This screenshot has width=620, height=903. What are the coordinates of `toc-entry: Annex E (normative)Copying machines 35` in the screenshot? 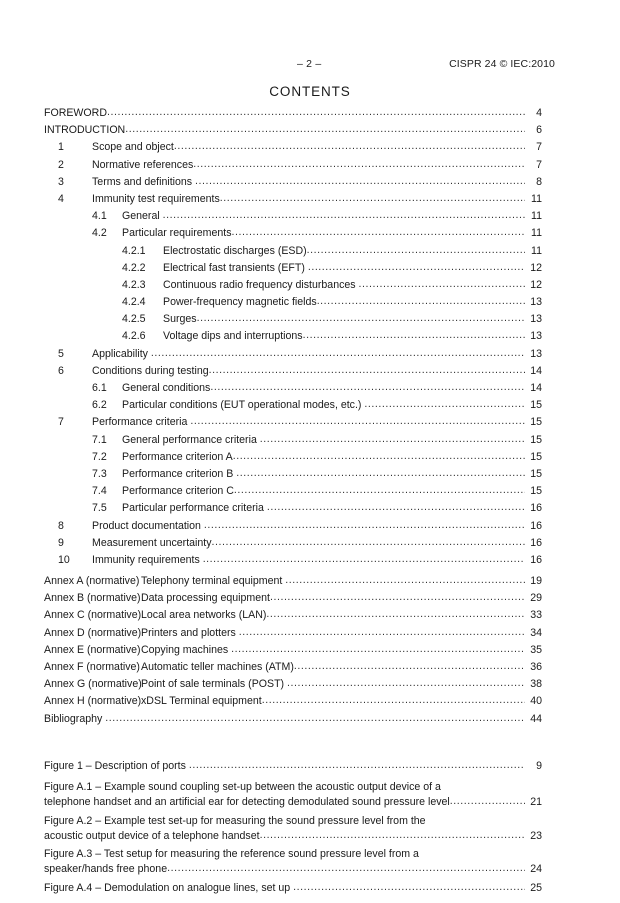 It's located at (293, 652).